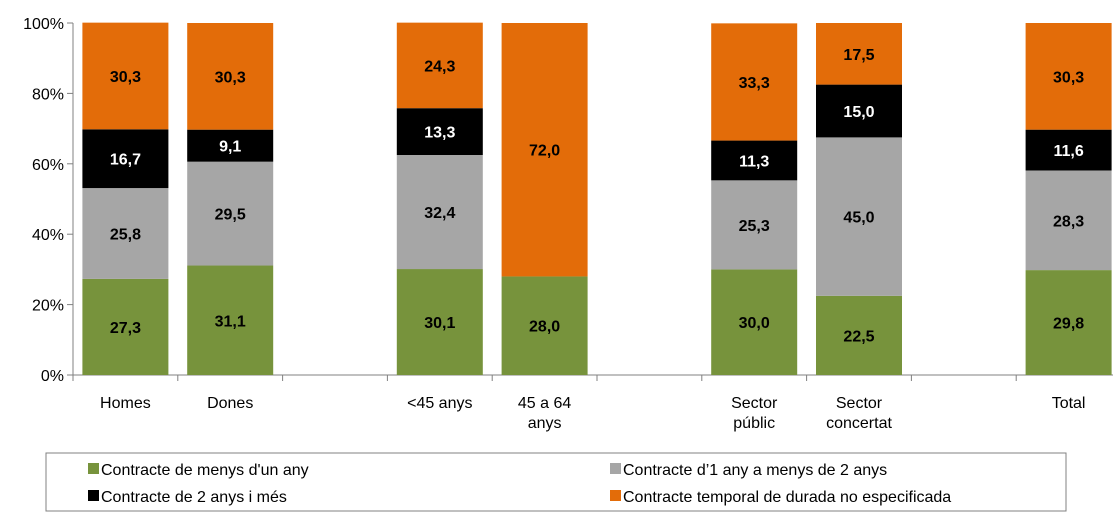  I want to click on data-label: 28,3, so click(1068, 221).